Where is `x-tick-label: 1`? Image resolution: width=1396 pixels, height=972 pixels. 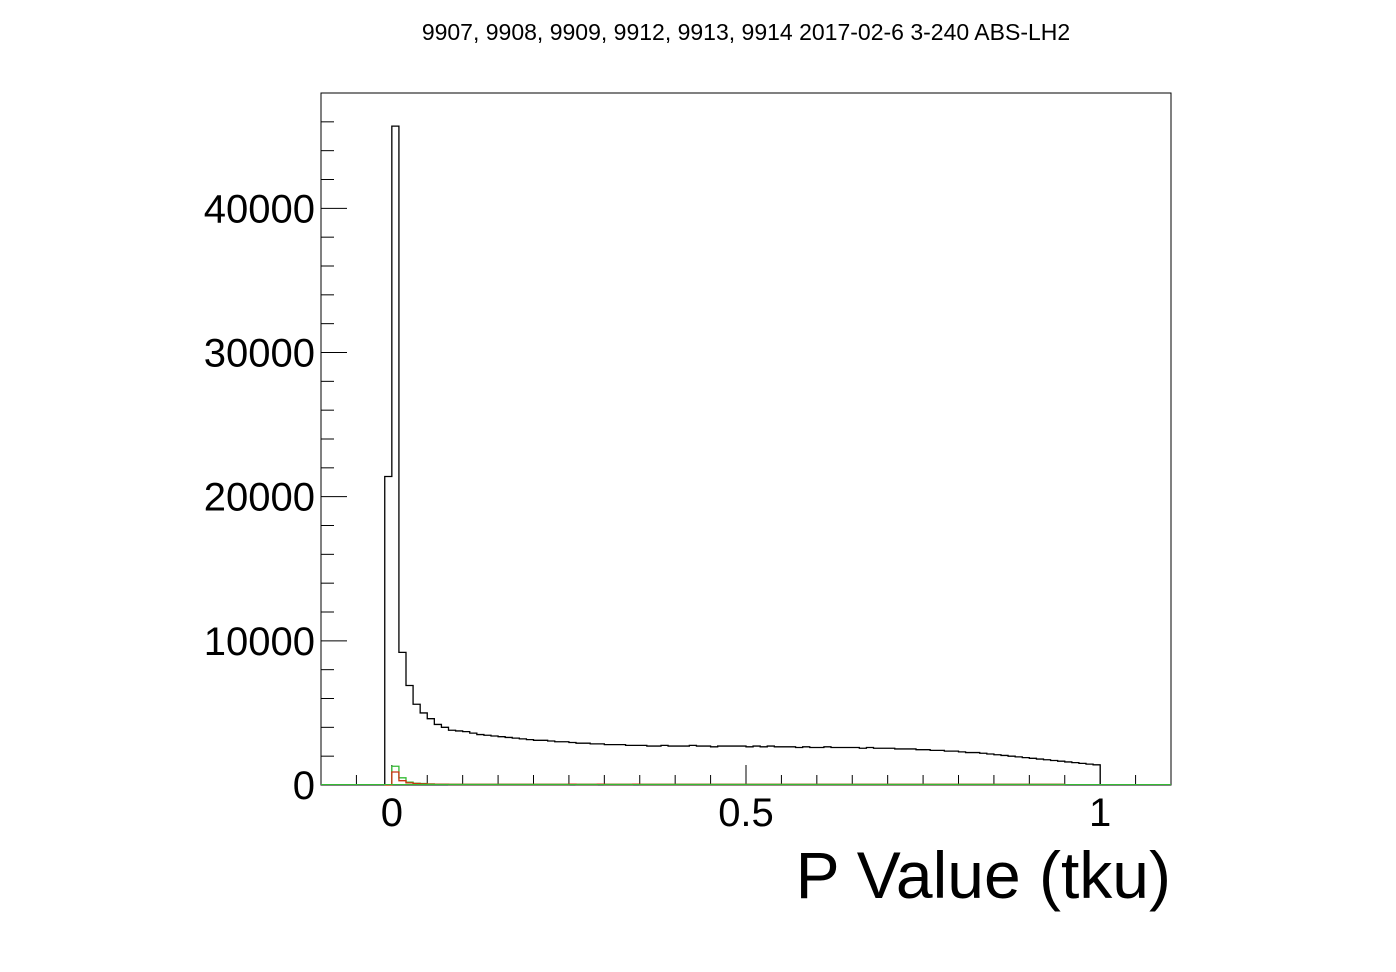
x-tick-label: 1 is located at coordinates (1100, 813).